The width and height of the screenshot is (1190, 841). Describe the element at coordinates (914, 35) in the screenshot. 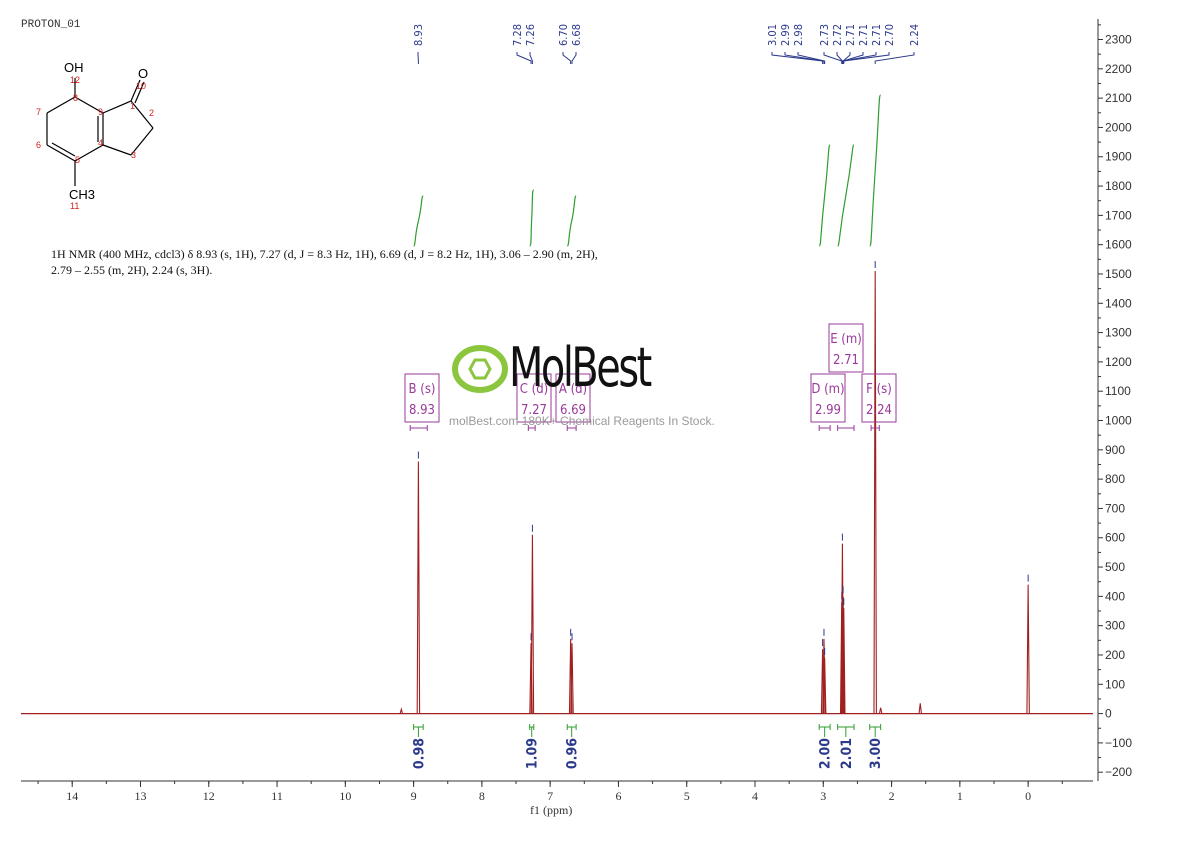

I see `peak-label: 2.24` at that location.